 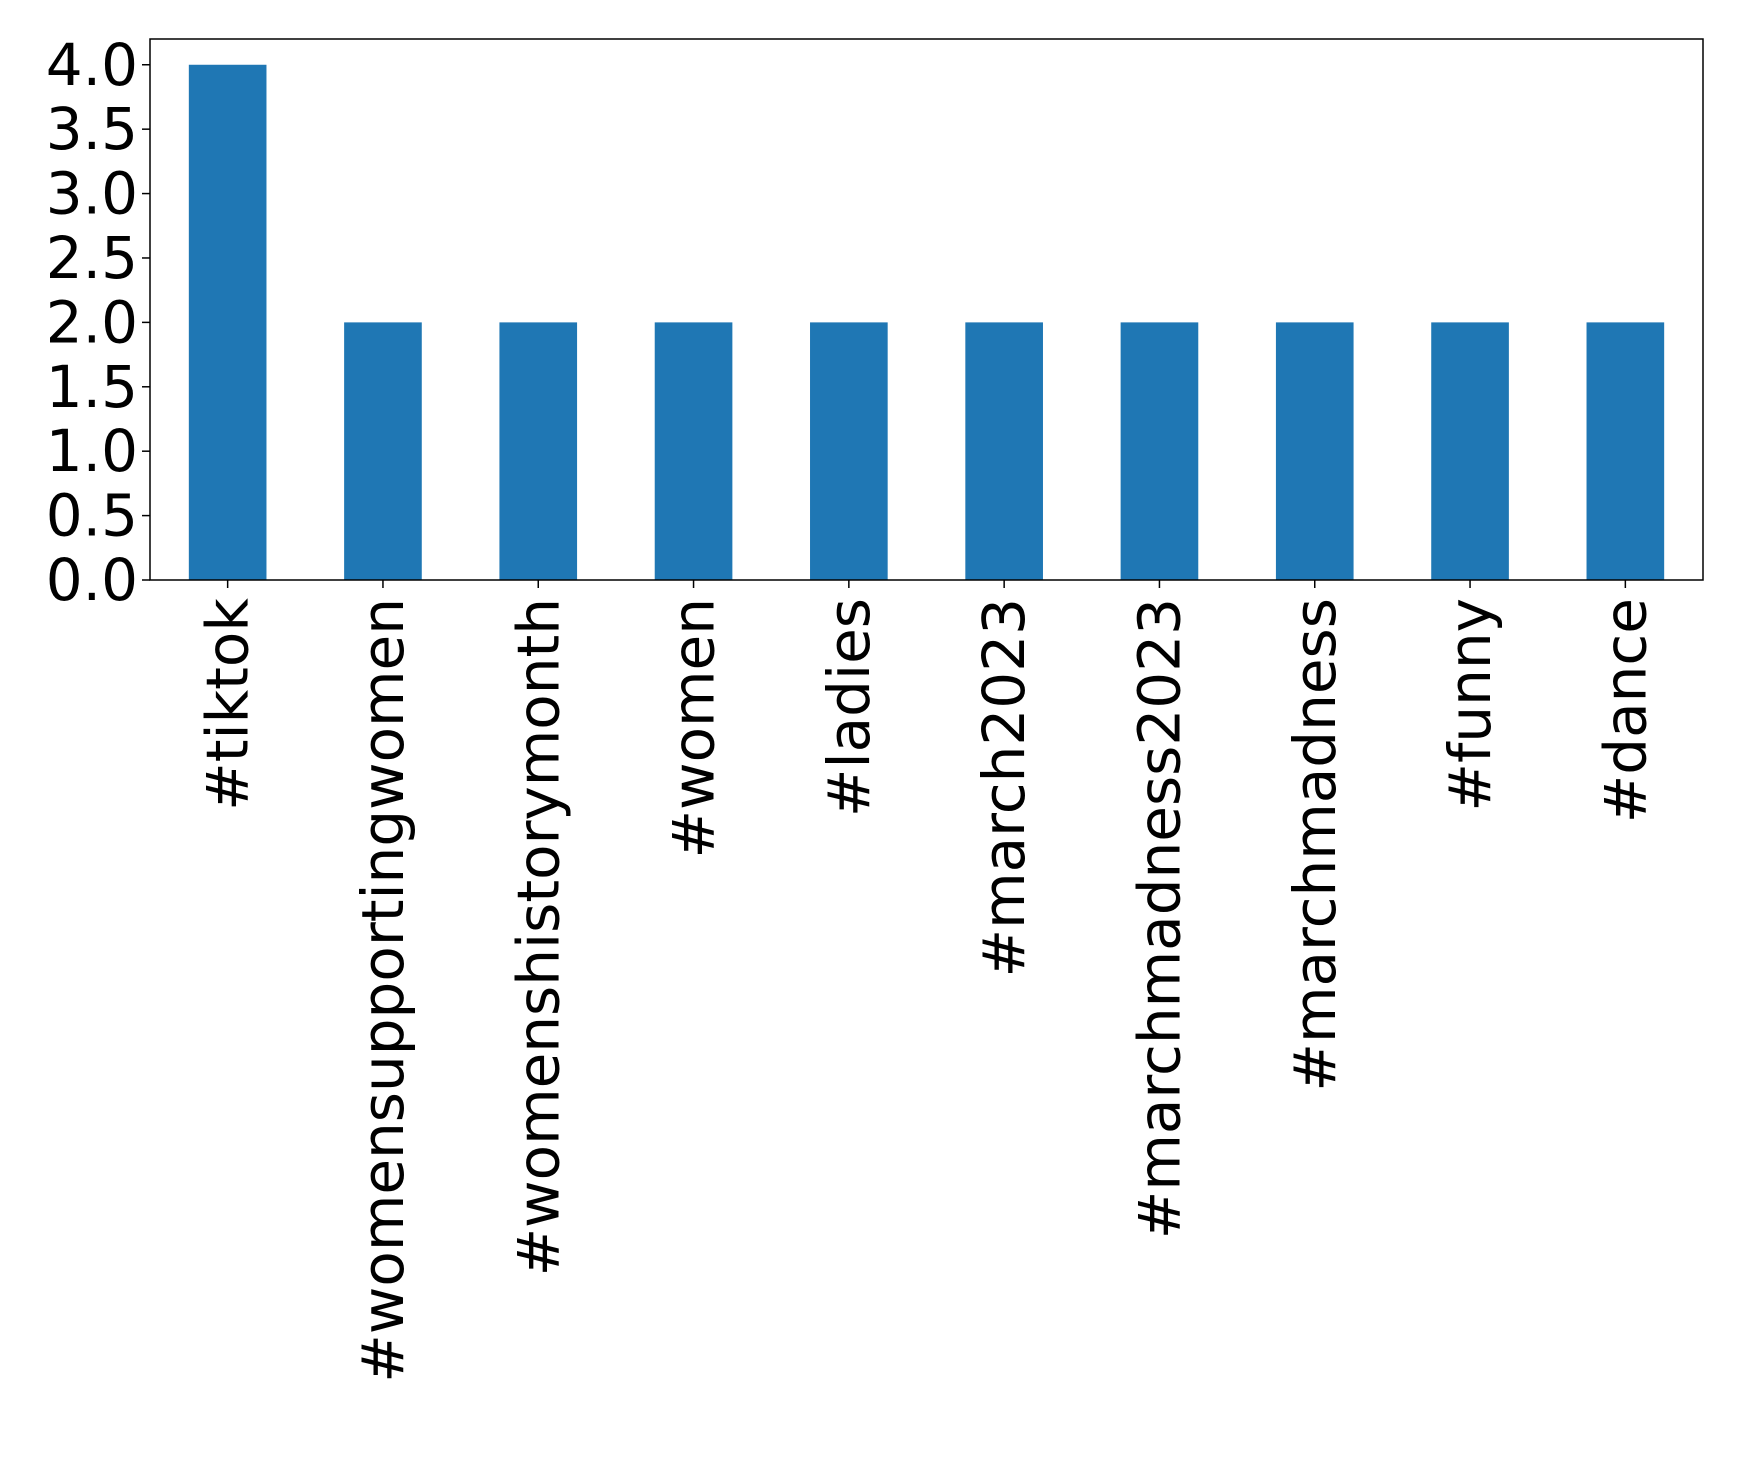 What do you see at coordinates (1470, 705) in the screenshot?
I see `x-tick-label: #funny` at bounding box center [1470, 705].